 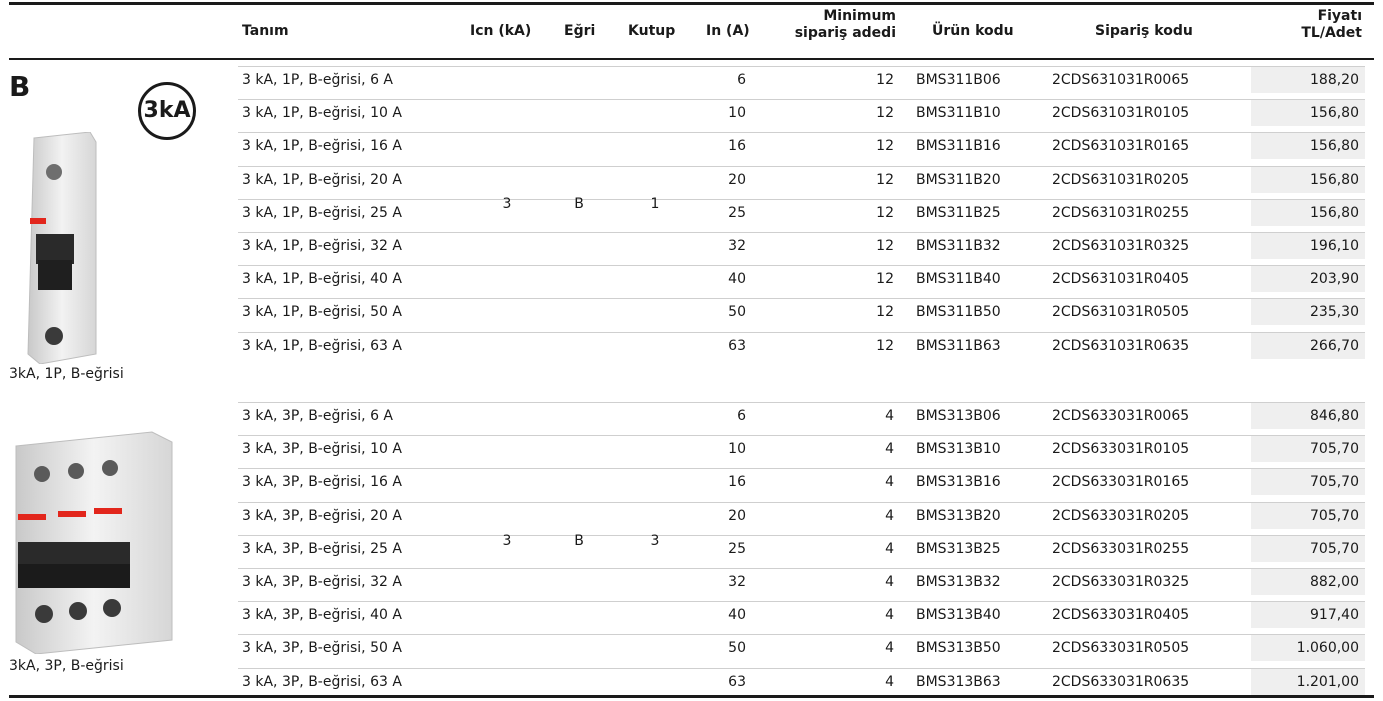 I want to click on bottom-rule, so click(x=691, y=696).